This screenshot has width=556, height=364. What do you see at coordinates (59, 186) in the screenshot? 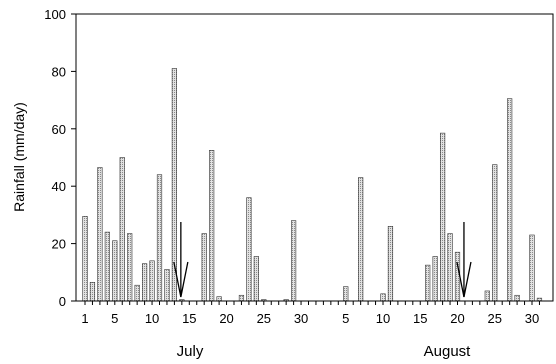
I see `y-tick-label: 40` at bounding box center [59, 186].